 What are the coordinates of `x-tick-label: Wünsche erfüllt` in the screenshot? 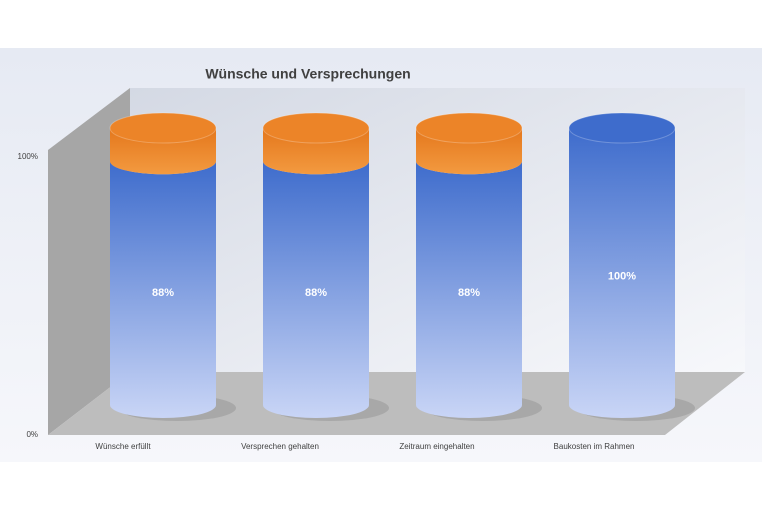 It's located at (123, 446).